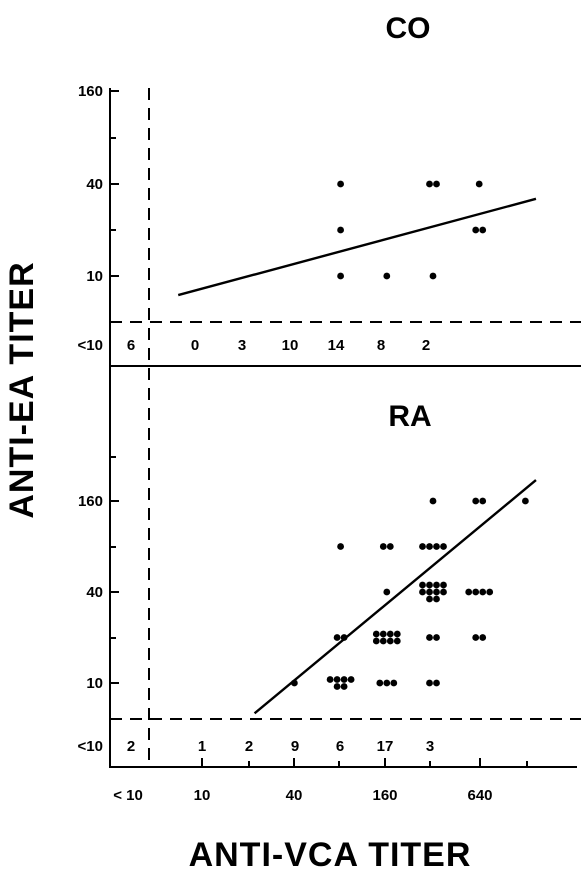 Image resolution: width=581 pixels, height=871 pixels. What do you see at coordinates (294, 795) in the screenshot?
I see `x-tick-label: 40` at bounding box center [294, 795].